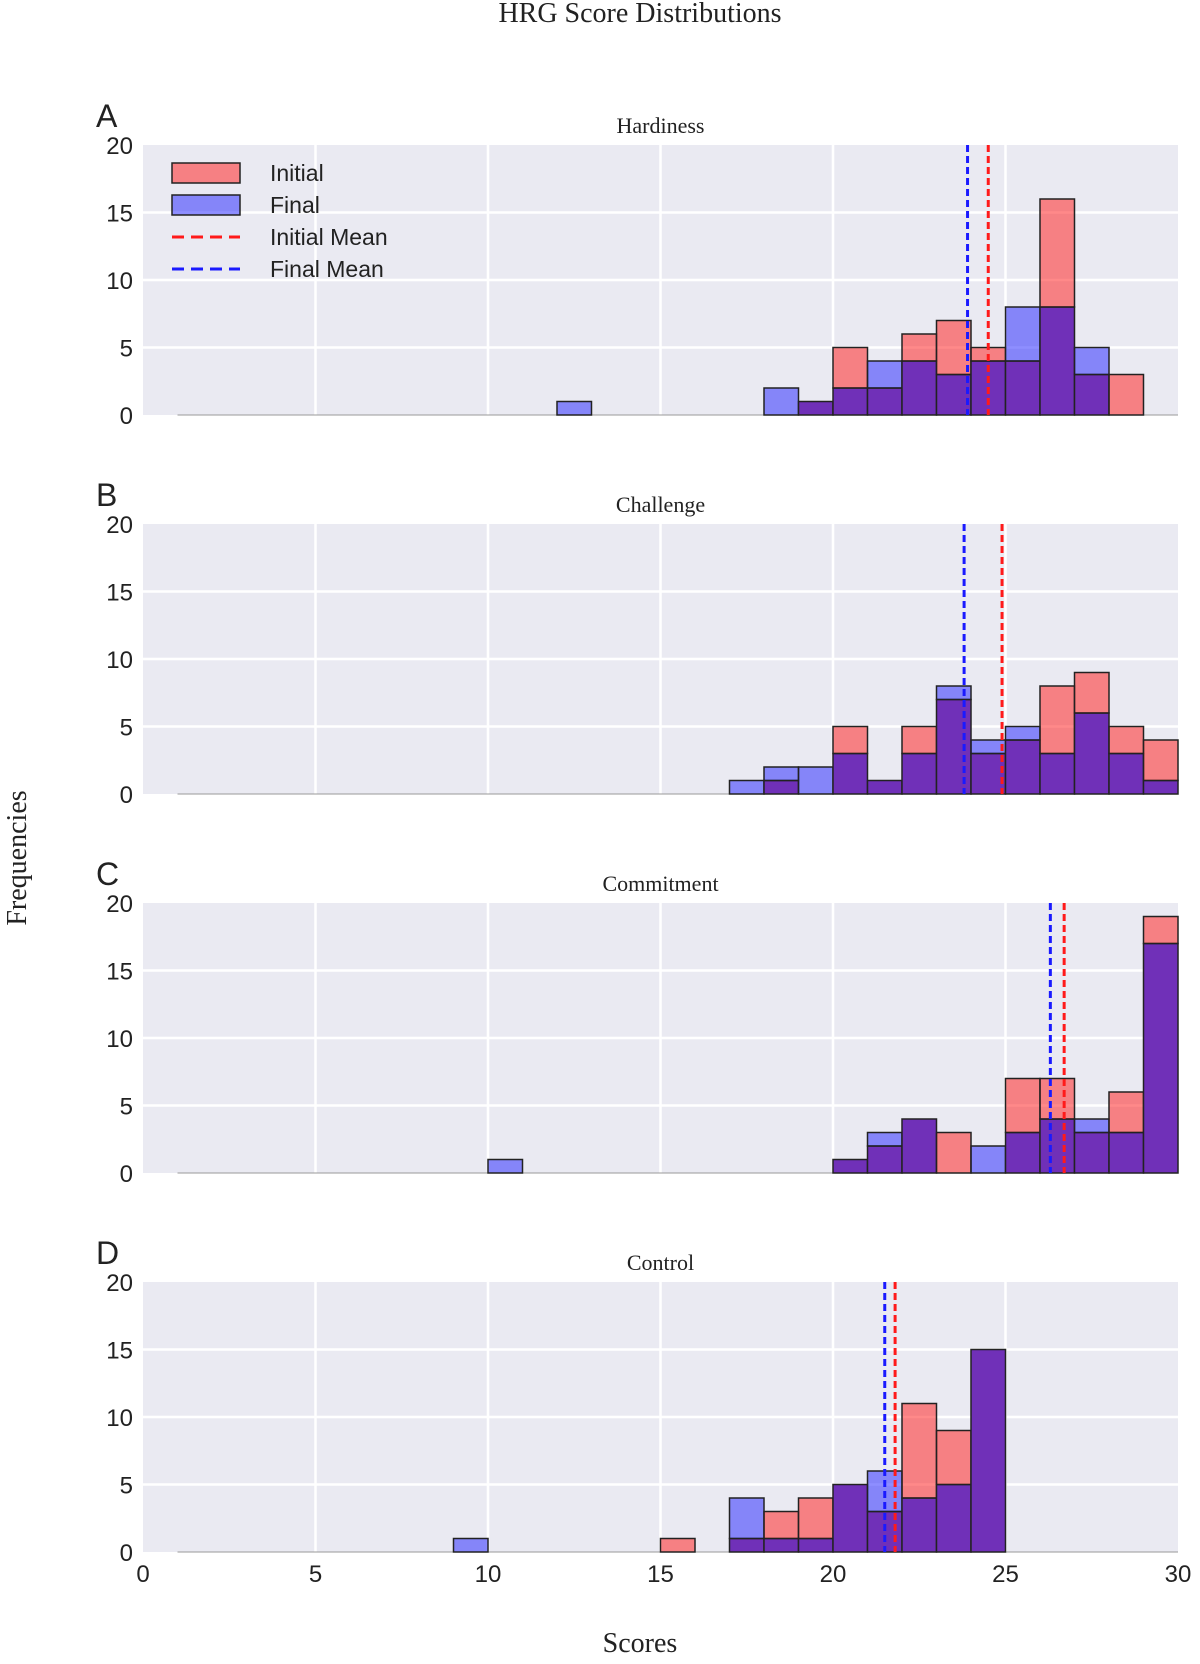 Image resolution: width=1200 pixels, height=1664 pixels. Describe the element at coordinates (661, 125) in the screenshot. I see `panel-title: Hardiness` at that location.